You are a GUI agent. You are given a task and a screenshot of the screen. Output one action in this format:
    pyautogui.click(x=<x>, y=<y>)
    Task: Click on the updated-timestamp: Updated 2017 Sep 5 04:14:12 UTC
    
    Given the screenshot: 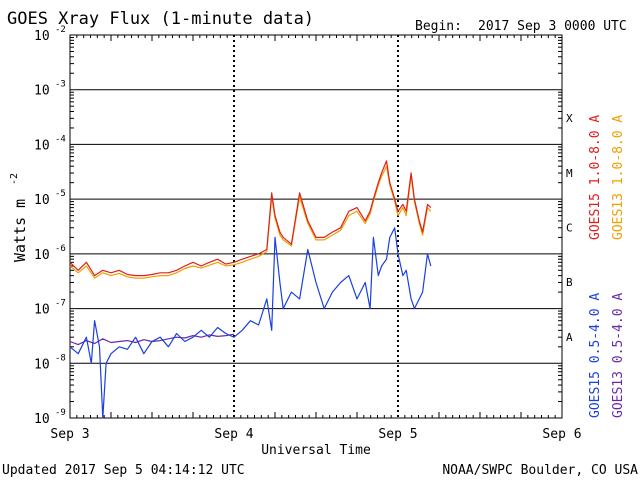 What is the action you would take?
    pyautogui.click(x=123, y=470)
    